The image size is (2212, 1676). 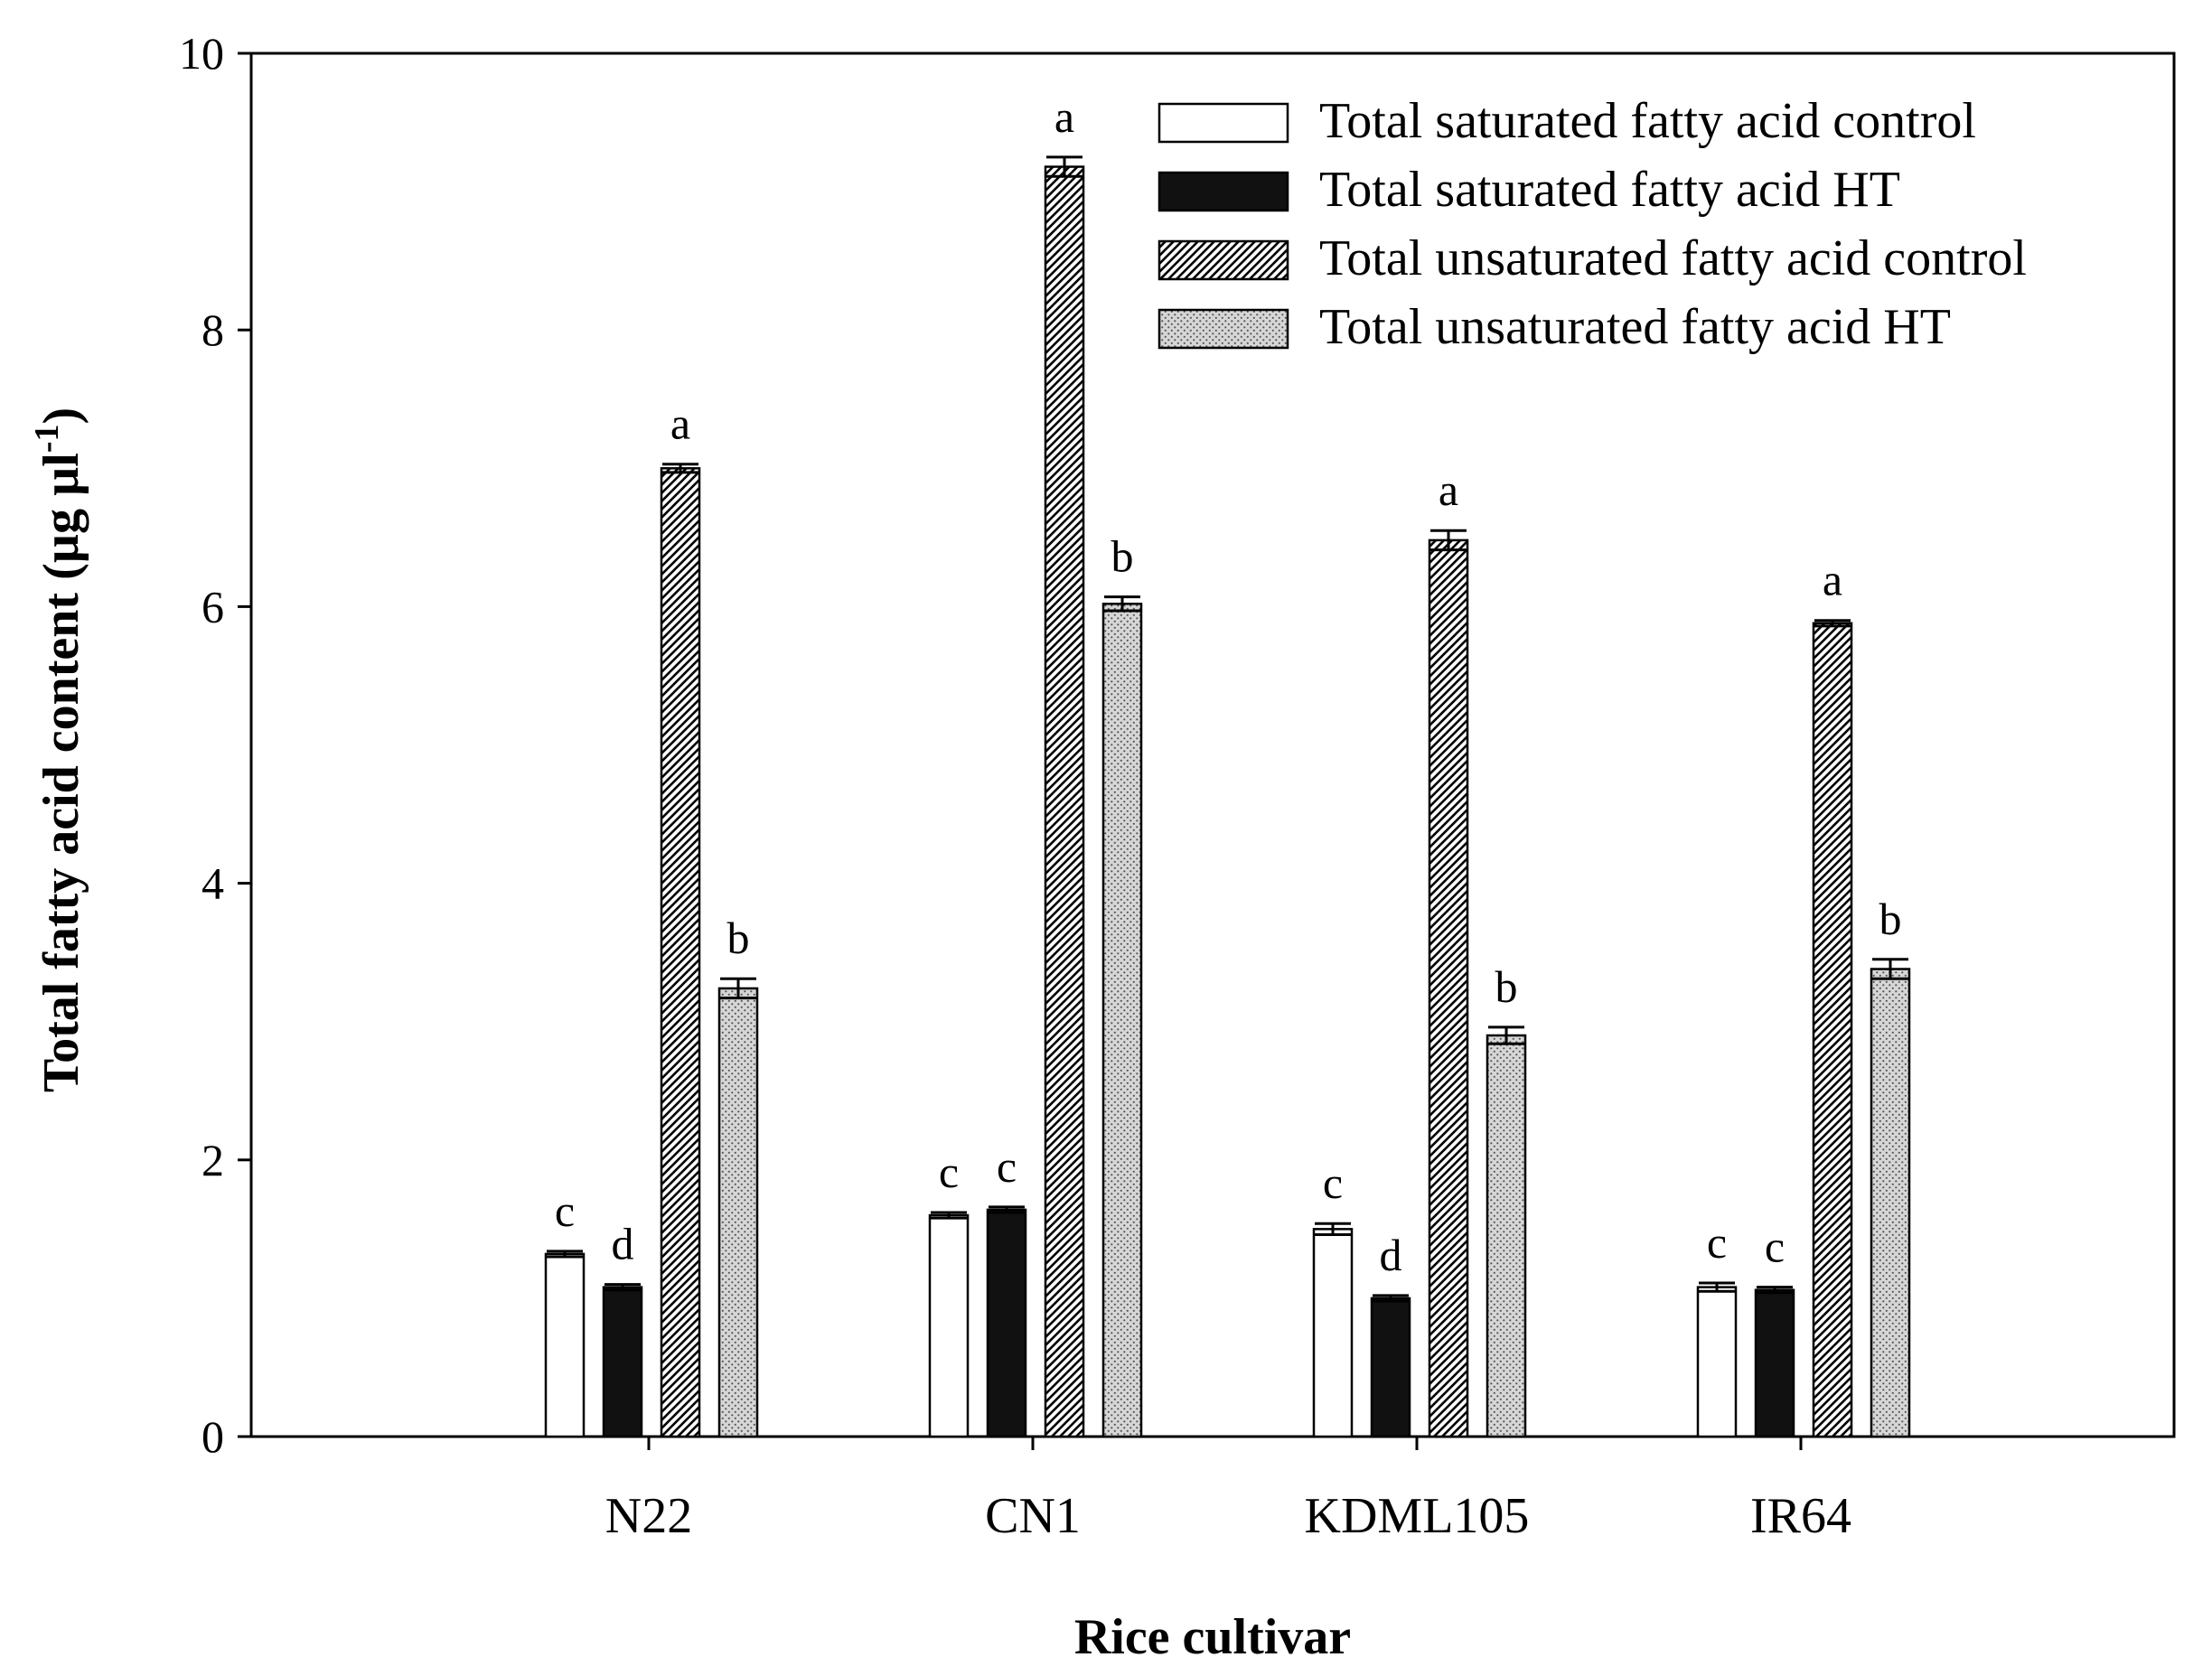 What do you see at coordinates (213, 329) in the screenshot?
I see `y-tick-label: 8` at bounding box center [213, 329].